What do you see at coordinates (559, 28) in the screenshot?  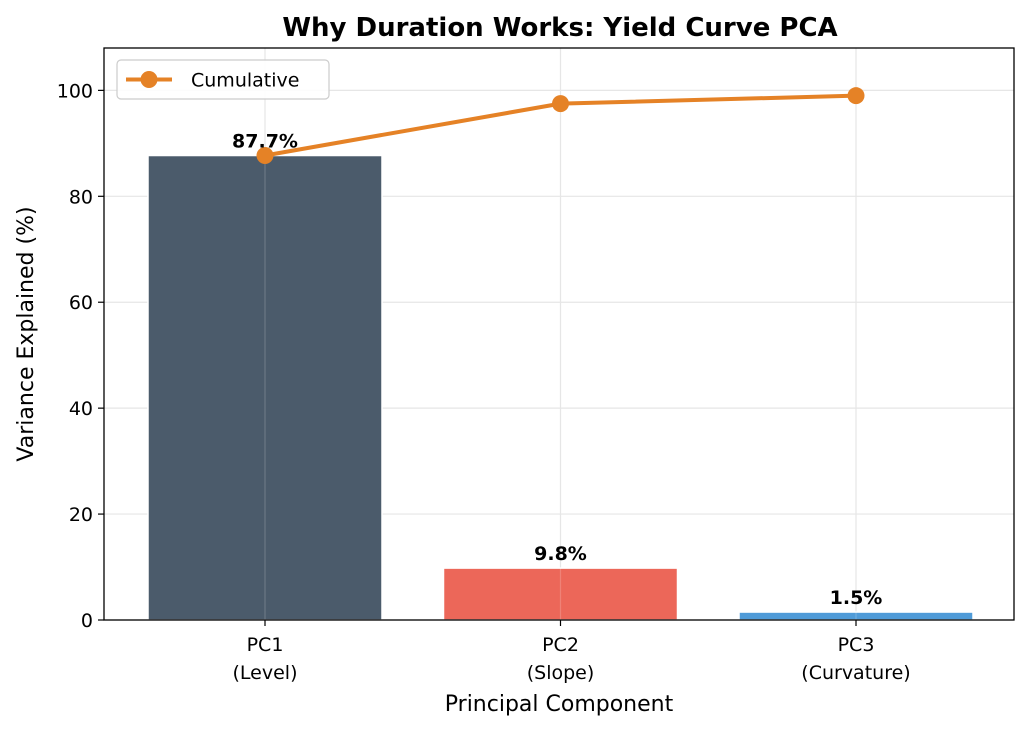 I see `chart-title: Why Duration Works: Yield Curve PCA` at bounding box center [559, 28].